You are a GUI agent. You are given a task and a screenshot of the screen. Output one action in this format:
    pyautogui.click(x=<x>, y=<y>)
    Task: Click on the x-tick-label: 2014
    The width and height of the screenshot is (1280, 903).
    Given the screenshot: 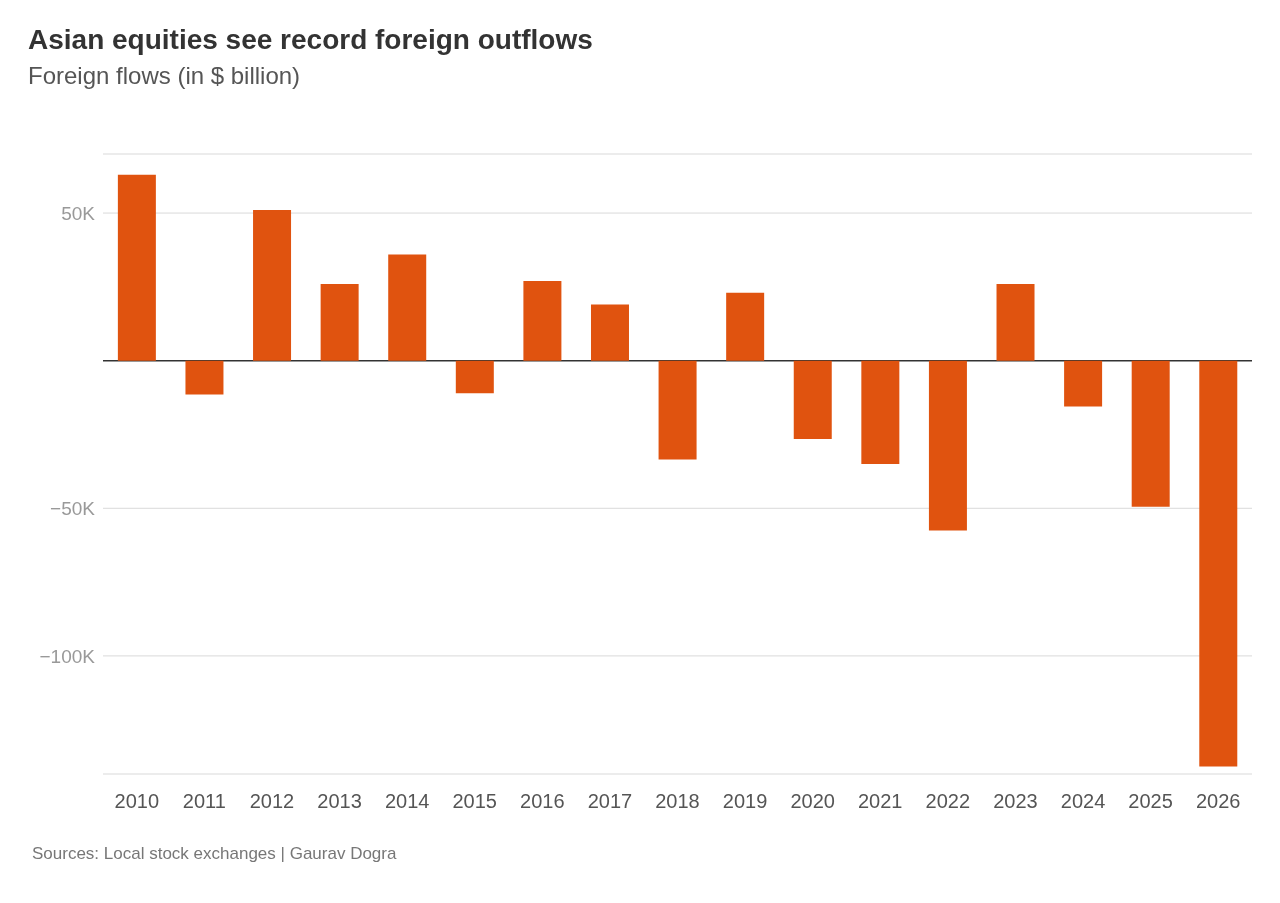 What is the action you would take?
    pyautogui.click(x=407, y=801)
    